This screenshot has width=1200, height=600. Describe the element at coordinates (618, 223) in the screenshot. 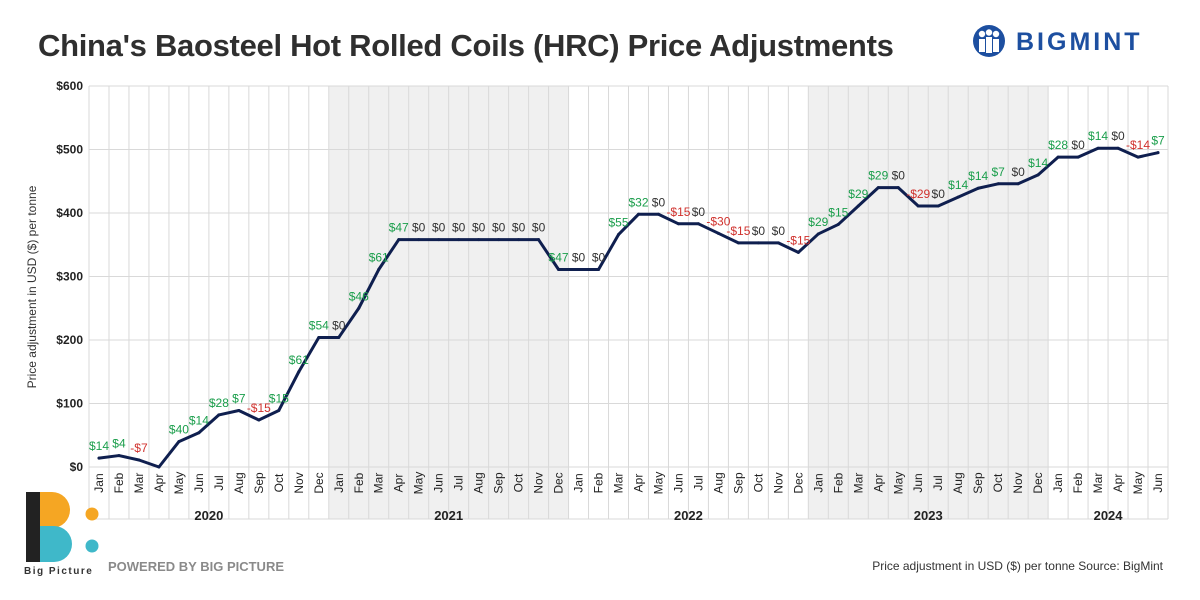

I see `data-label: $55` at that location.